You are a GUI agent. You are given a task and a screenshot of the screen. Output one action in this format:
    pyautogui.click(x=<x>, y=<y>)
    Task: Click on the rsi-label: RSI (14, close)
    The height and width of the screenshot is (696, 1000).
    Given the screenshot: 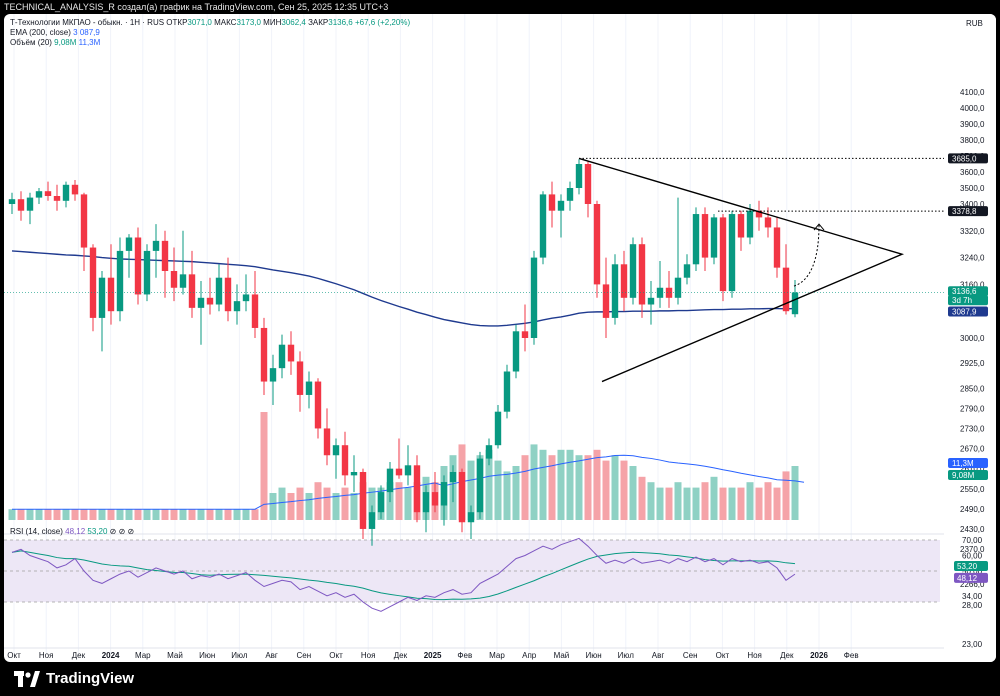 What is the action you would take?
    pyautogui.click(x=36, y=531)
    